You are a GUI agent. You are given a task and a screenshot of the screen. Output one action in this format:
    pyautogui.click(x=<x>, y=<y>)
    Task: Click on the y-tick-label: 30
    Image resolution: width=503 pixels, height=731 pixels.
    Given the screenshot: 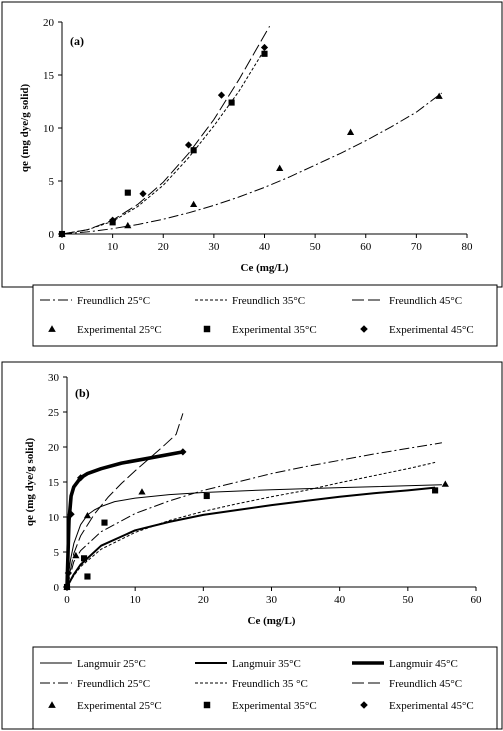 What is the action you would take?
    pyautogui.click(x=54, y=378)
    